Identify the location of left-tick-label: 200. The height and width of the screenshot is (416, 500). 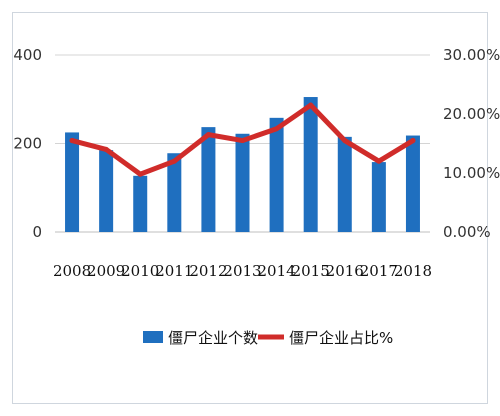
(27, 144).